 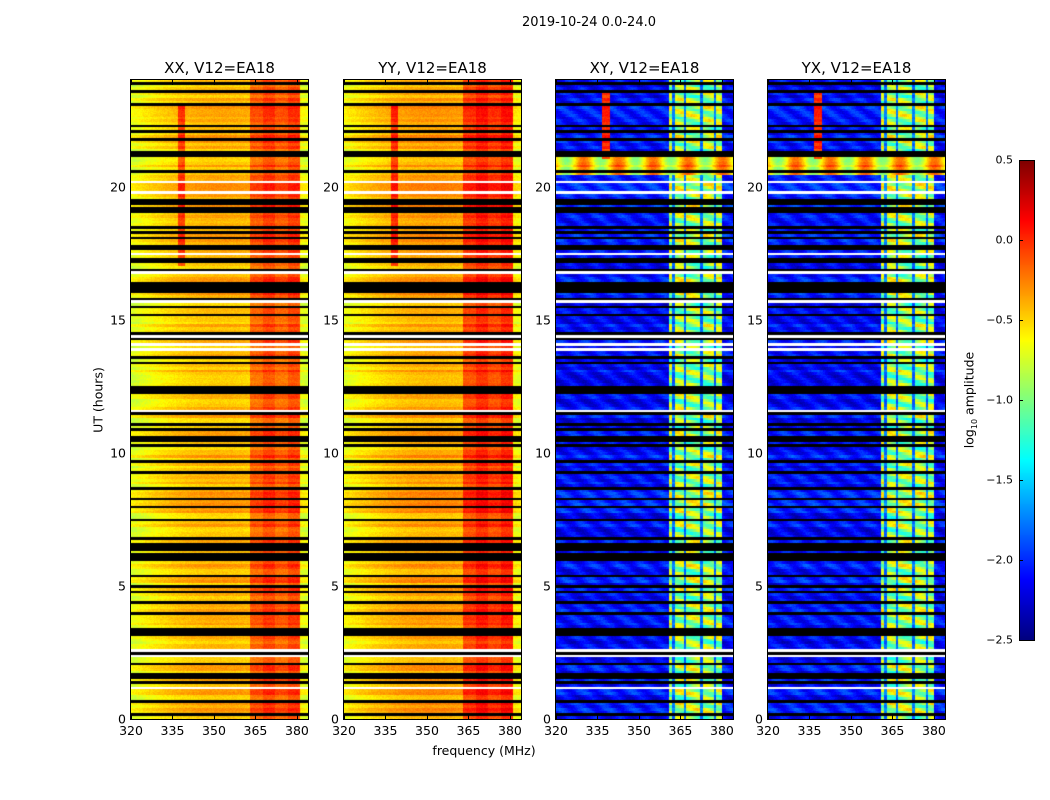 I want to click on colorbar-tick-label: −1.0, so click(x=999, y=400).